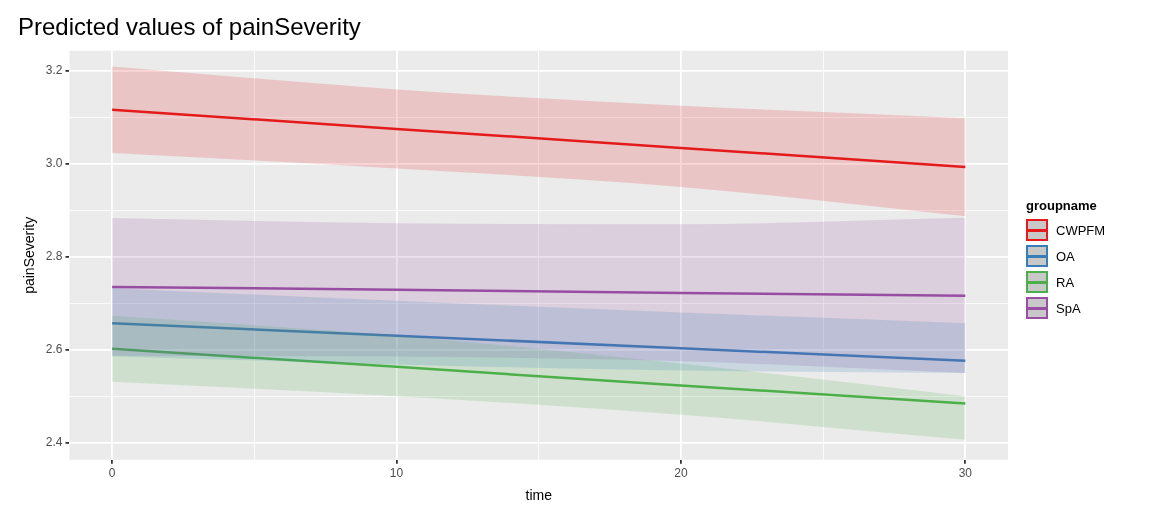 This screenshot has width=1160, height=525. Describe the element at coordinates (29, 255) in the screenshot. I see `y-axis-title: painSeverity` at that location.